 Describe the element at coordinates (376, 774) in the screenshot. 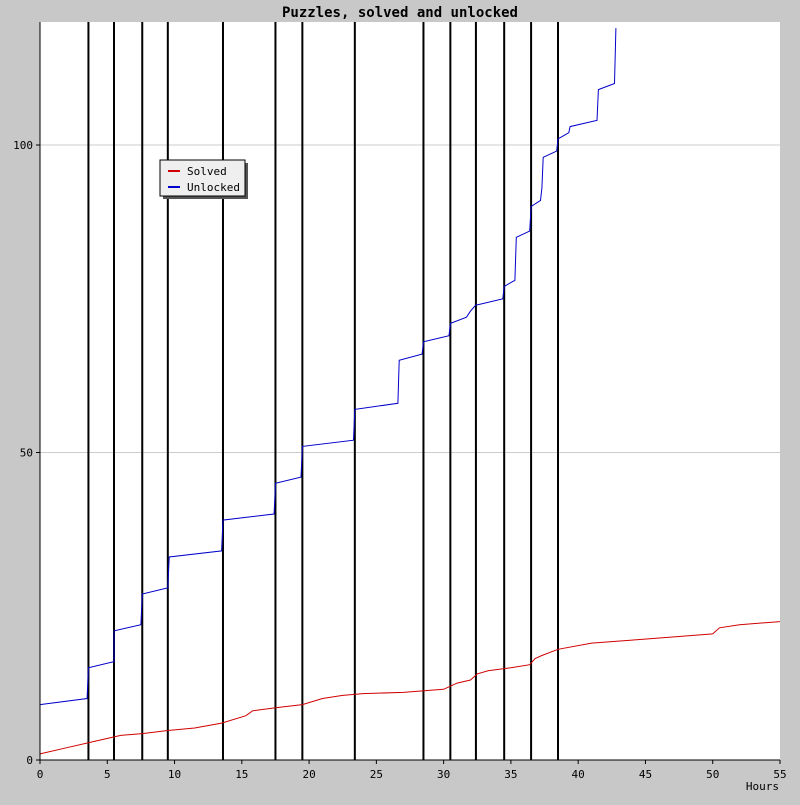

I see `x-tick-label-25: 25` at that location.